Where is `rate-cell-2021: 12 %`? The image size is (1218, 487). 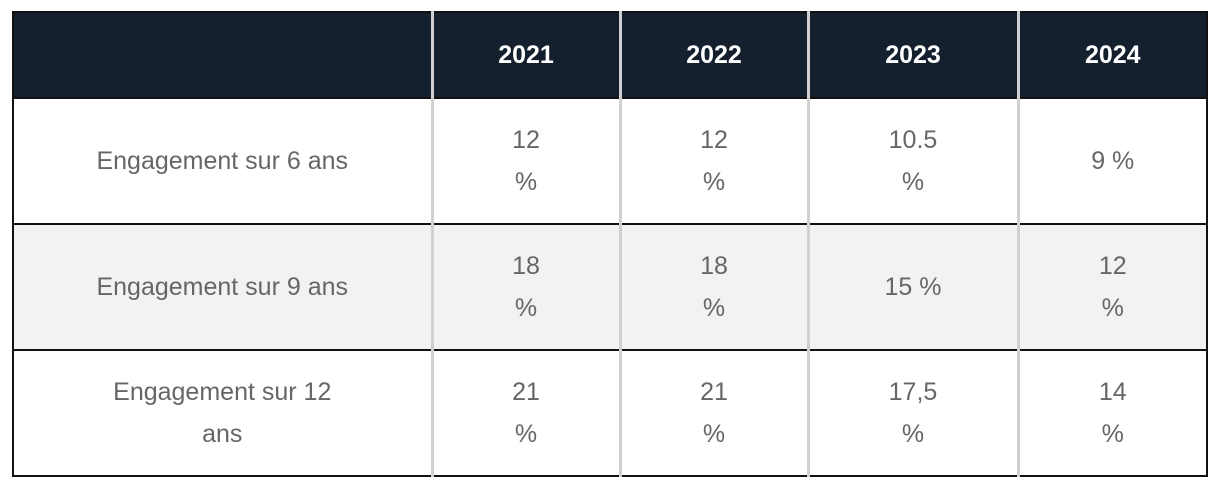
rate-cell-2021: 12 % is located at coordinates (525, 160).